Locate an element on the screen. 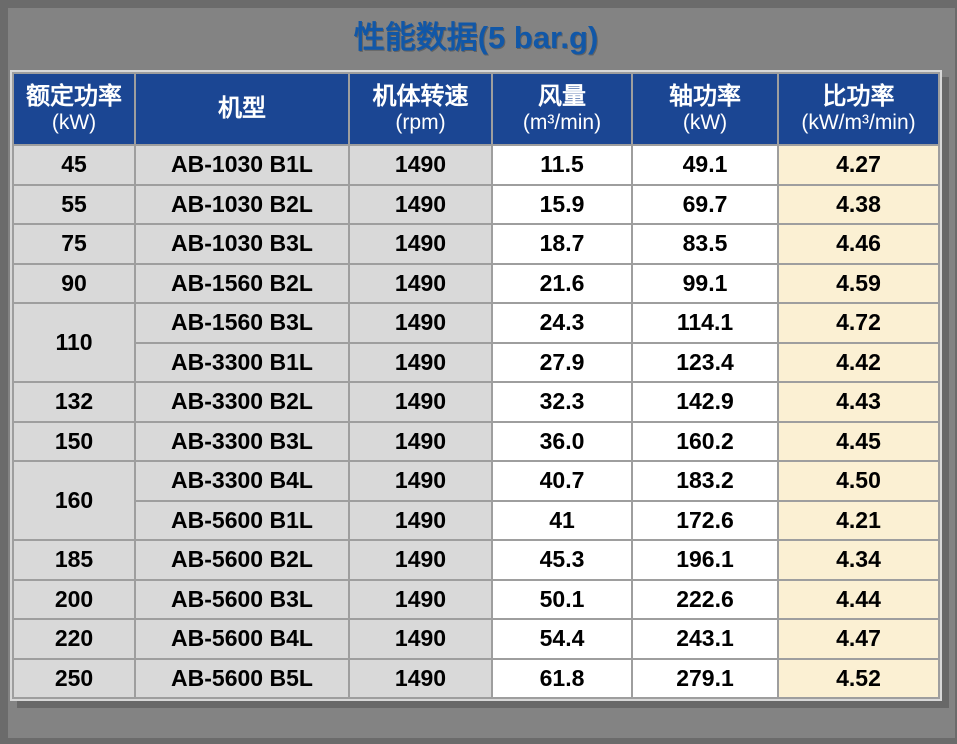  column-header-rated: 额定功率 (kW) is located at coordinates (74, 109).